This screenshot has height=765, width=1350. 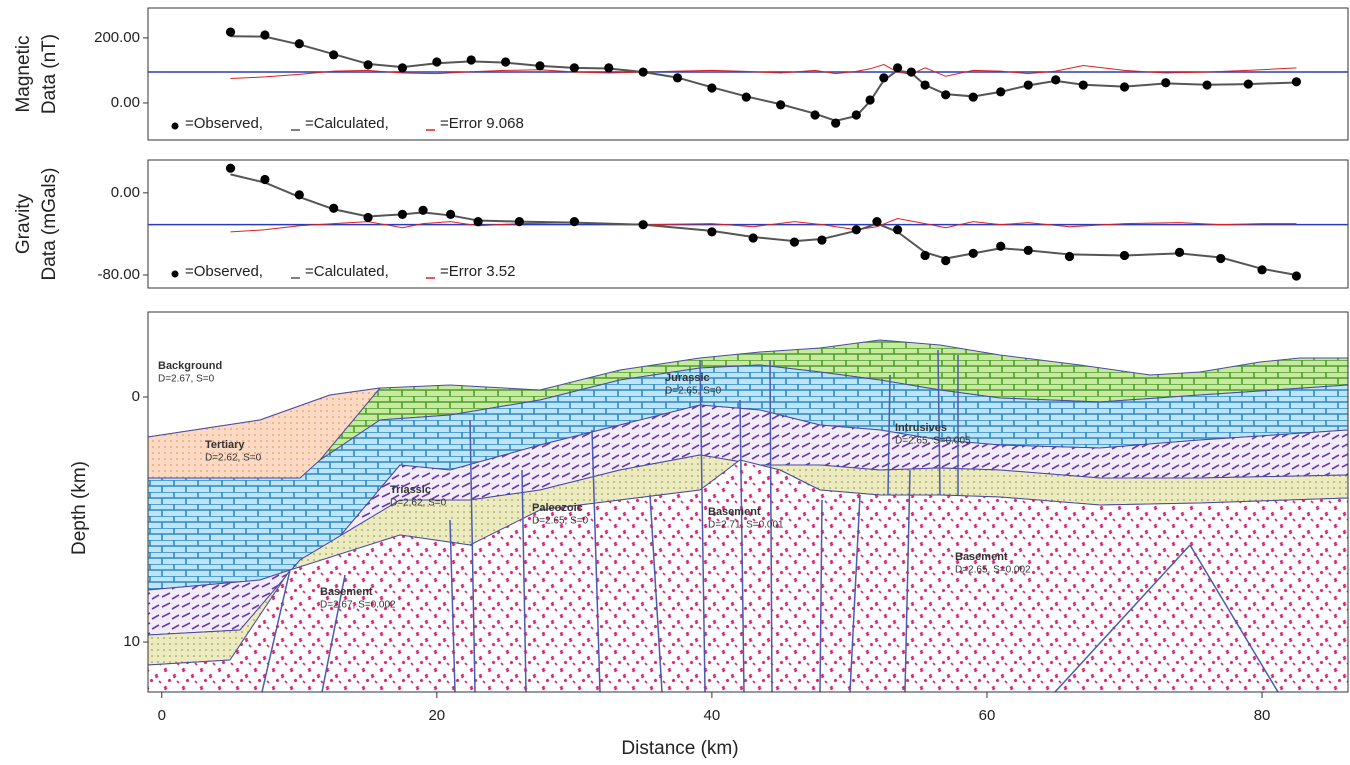 What do you see at coordinates (933, 441) in the screenshot?
I see `unit-properties: D=2.65, S=0.005` at bounding box center [933, 441].